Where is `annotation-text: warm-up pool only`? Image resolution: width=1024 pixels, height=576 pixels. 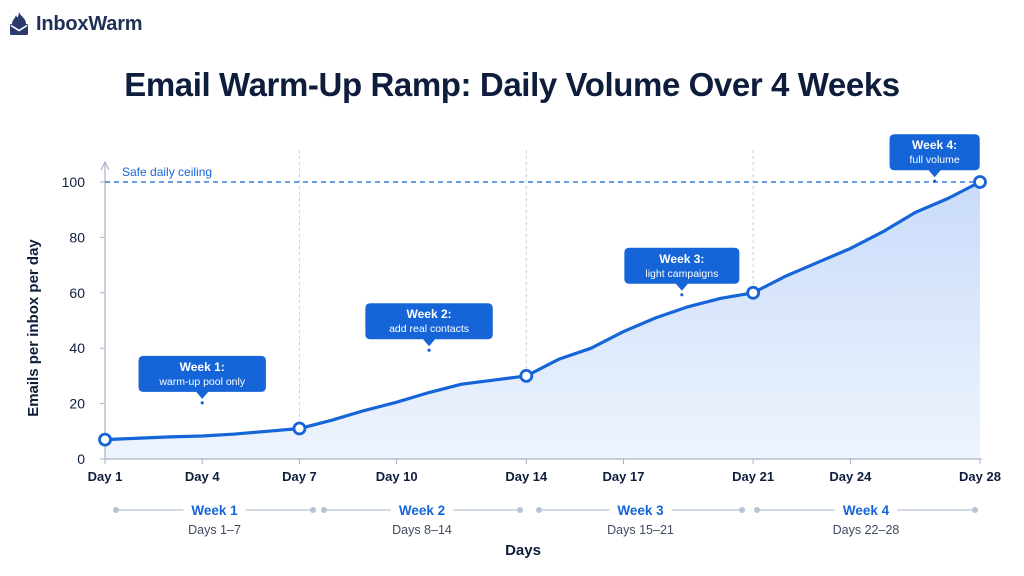
annotation-text: warm-up pool only is located at coordinates (202, 382).